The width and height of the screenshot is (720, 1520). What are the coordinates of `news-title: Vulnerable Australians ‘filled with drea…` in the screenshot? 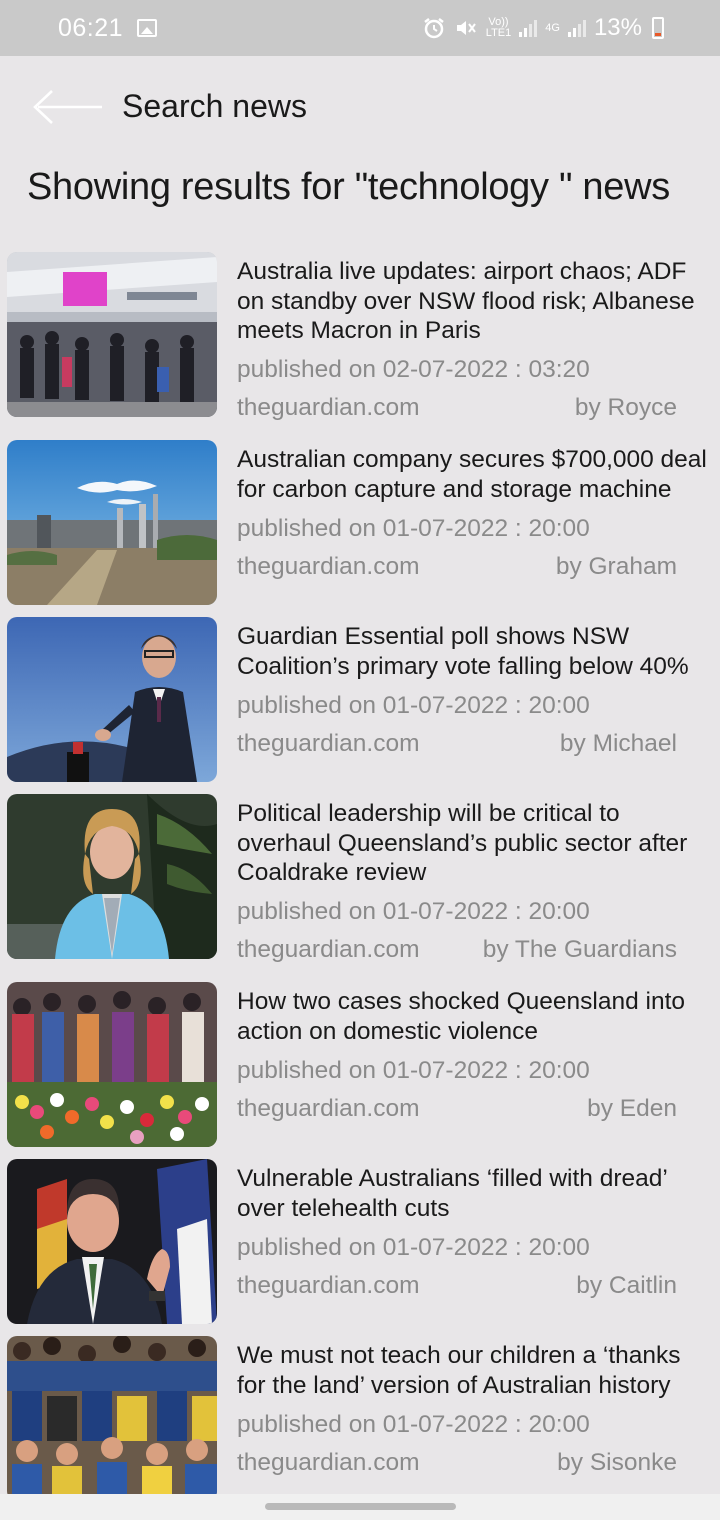 It's located at (452, 1193).